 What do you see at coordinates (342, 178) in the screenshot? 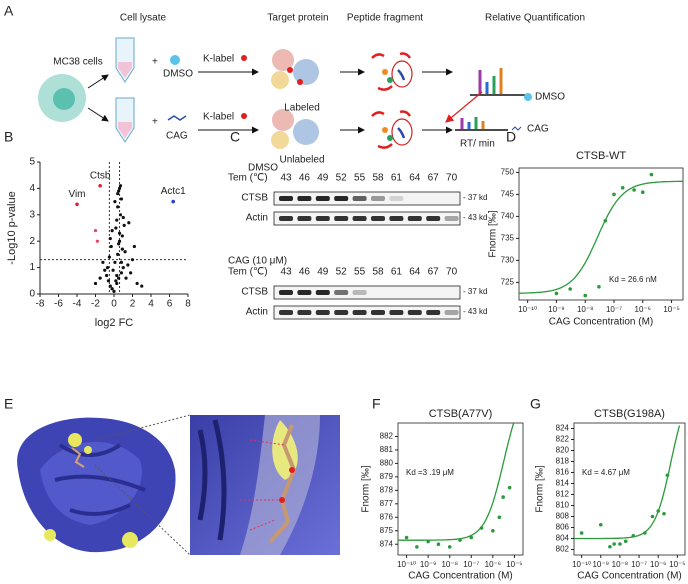
I see `temperature: 52` at bounding box center [342, 178].